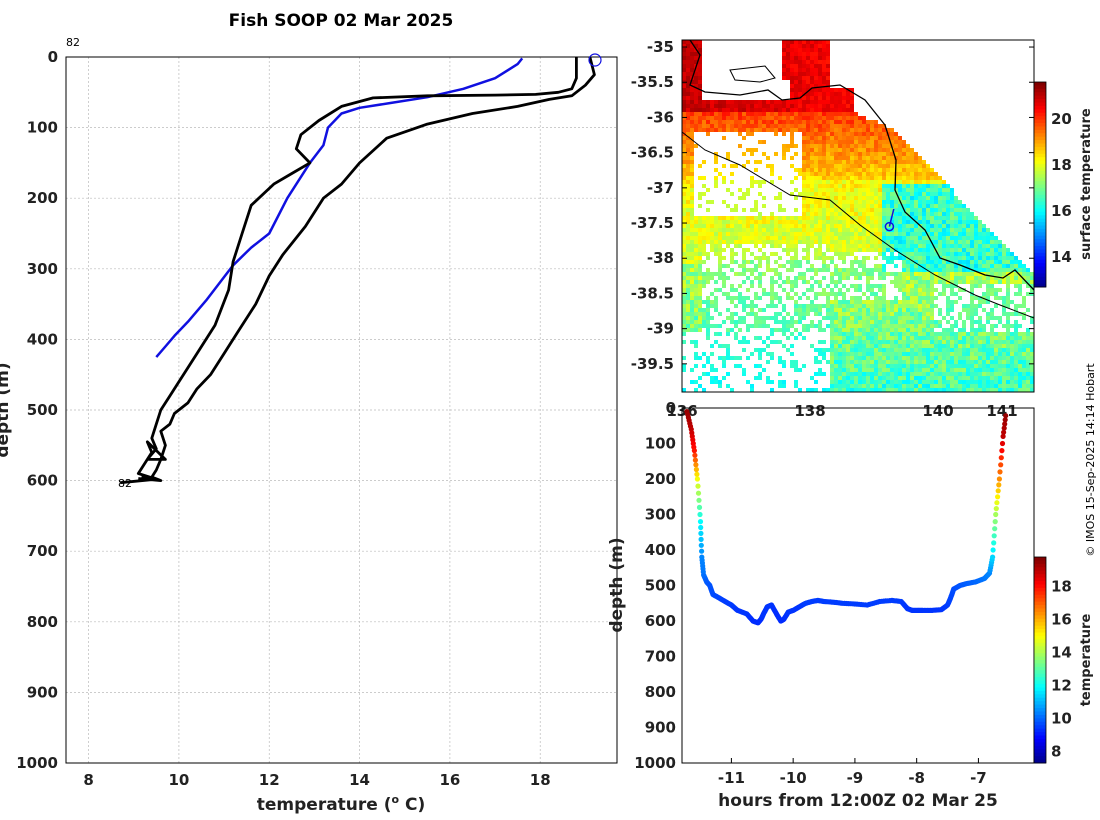 The width and height of the screenshot is (1100, 820). What do you see at coordinates (1040, 593) in the screenshot?
I see `temperature-colorbar-segment` at bounding box center [1040, 593].